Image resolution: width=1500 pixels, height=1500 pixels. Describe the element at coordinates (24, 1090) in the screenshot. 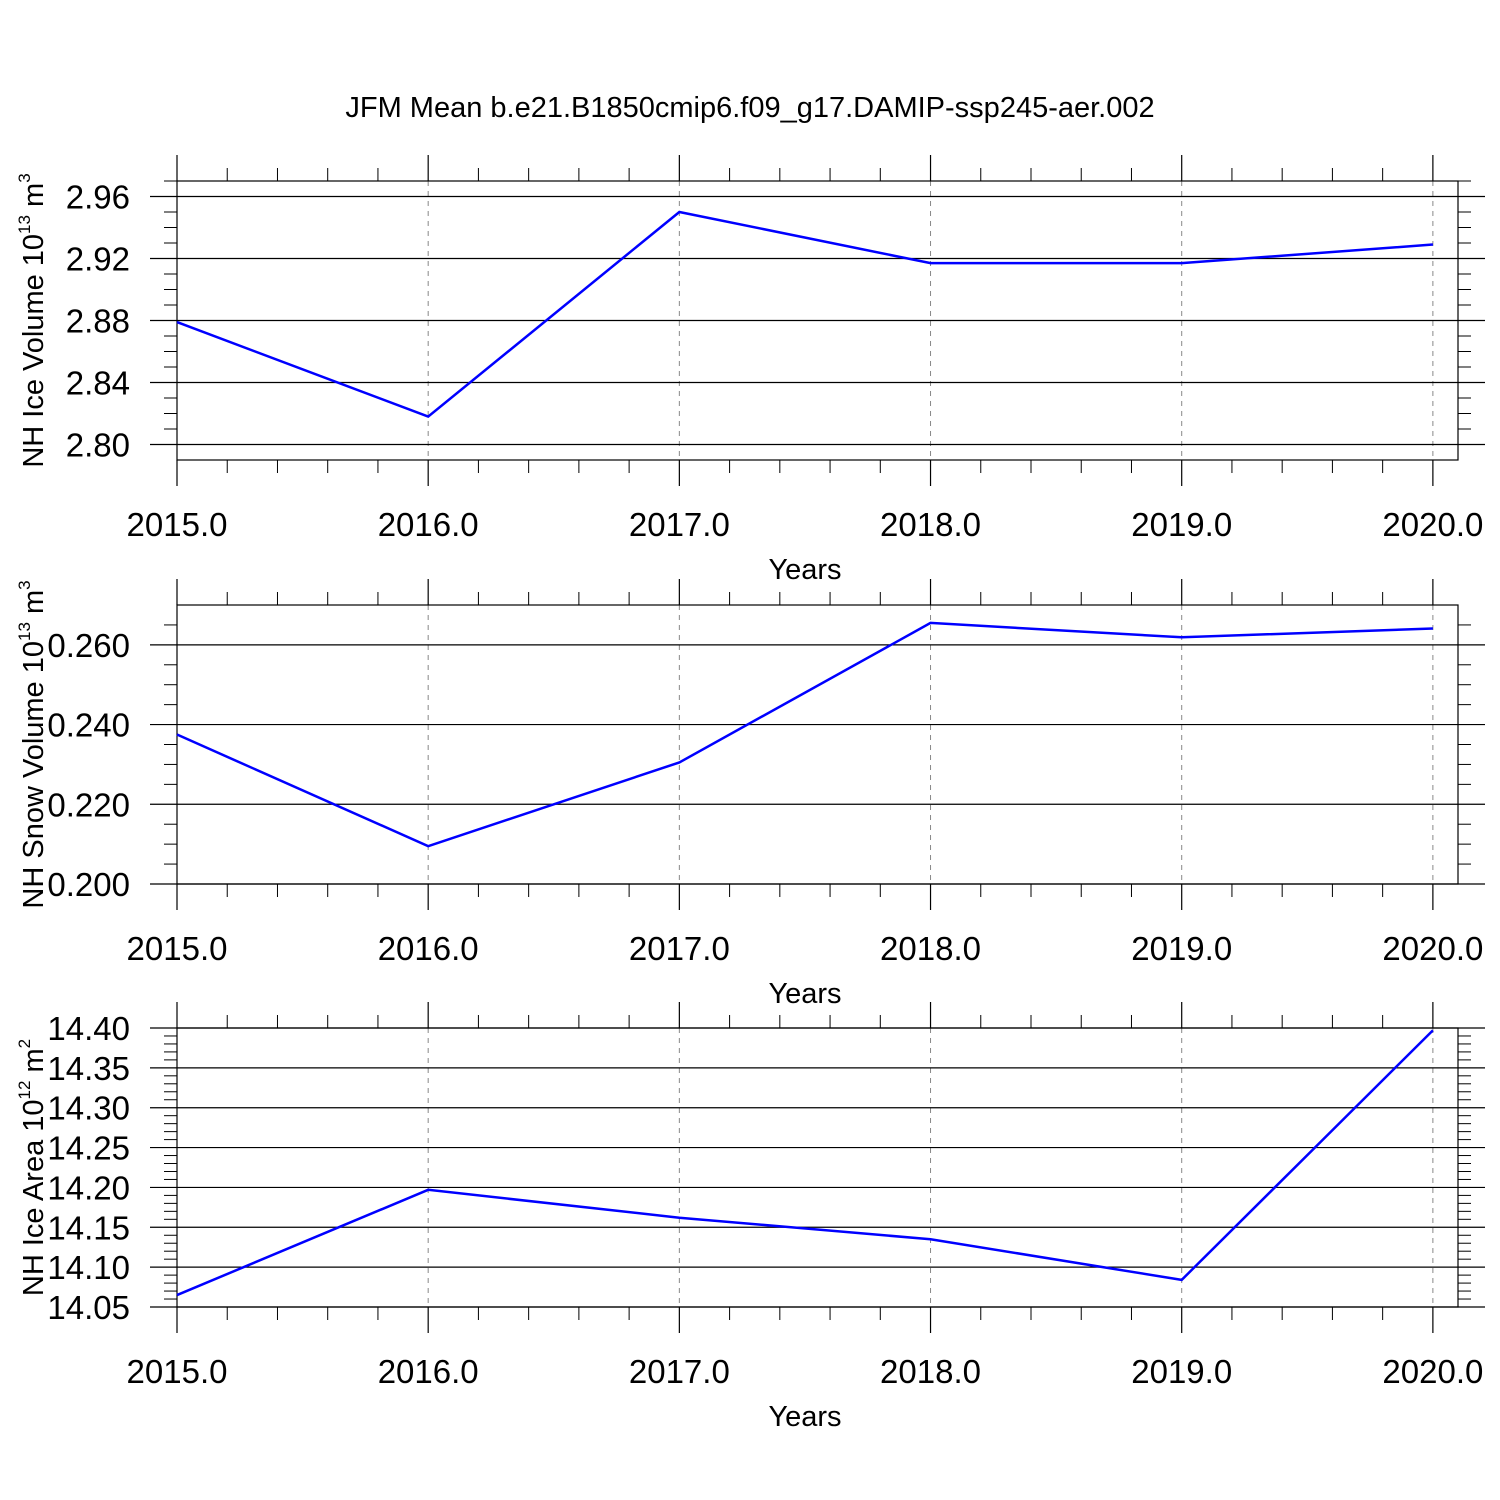

I see `y-axis-label-superscript: 12` at that location.